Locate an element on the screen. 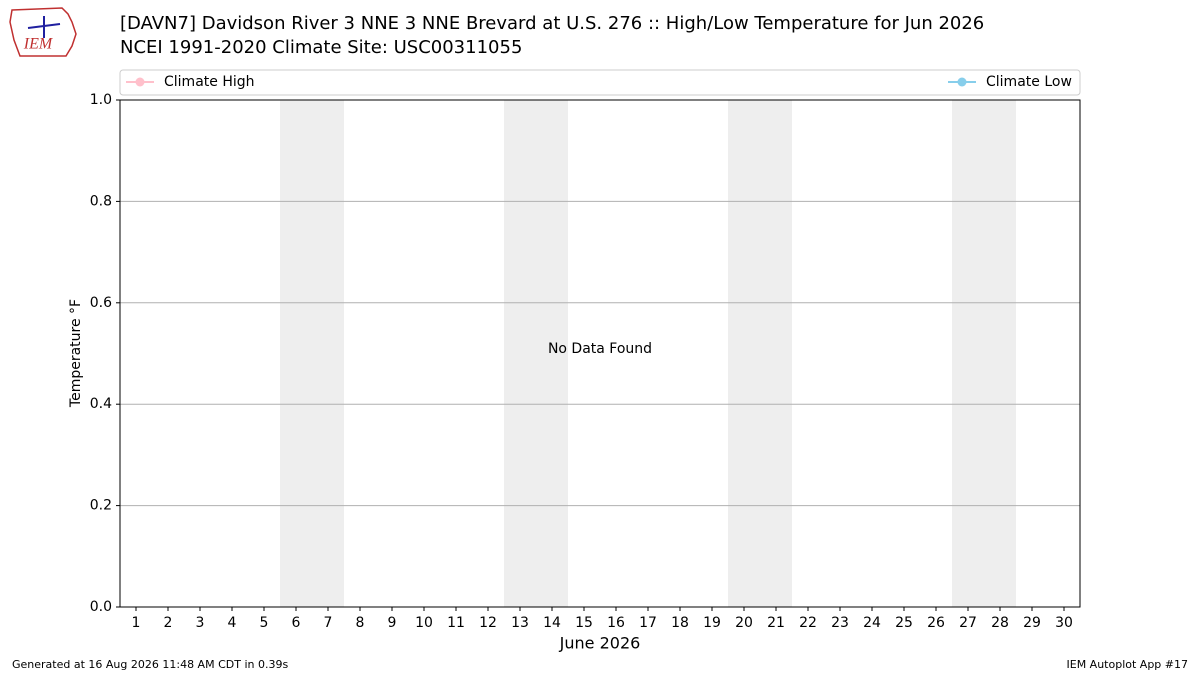 This screenshot has width=1200, height=675. x-tick-label: 5 is located at coordinates (264, 623).